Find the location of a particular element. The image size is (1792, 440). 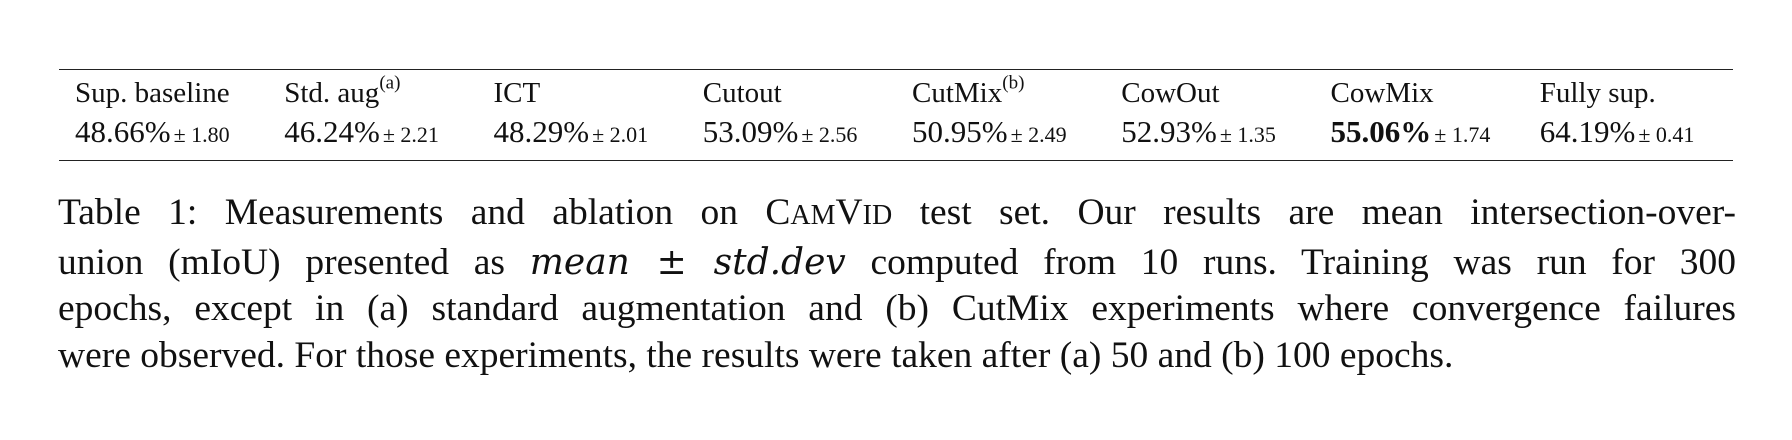

value-cell: 46.24% ± 2.21 is located at coordinates (361, 131).